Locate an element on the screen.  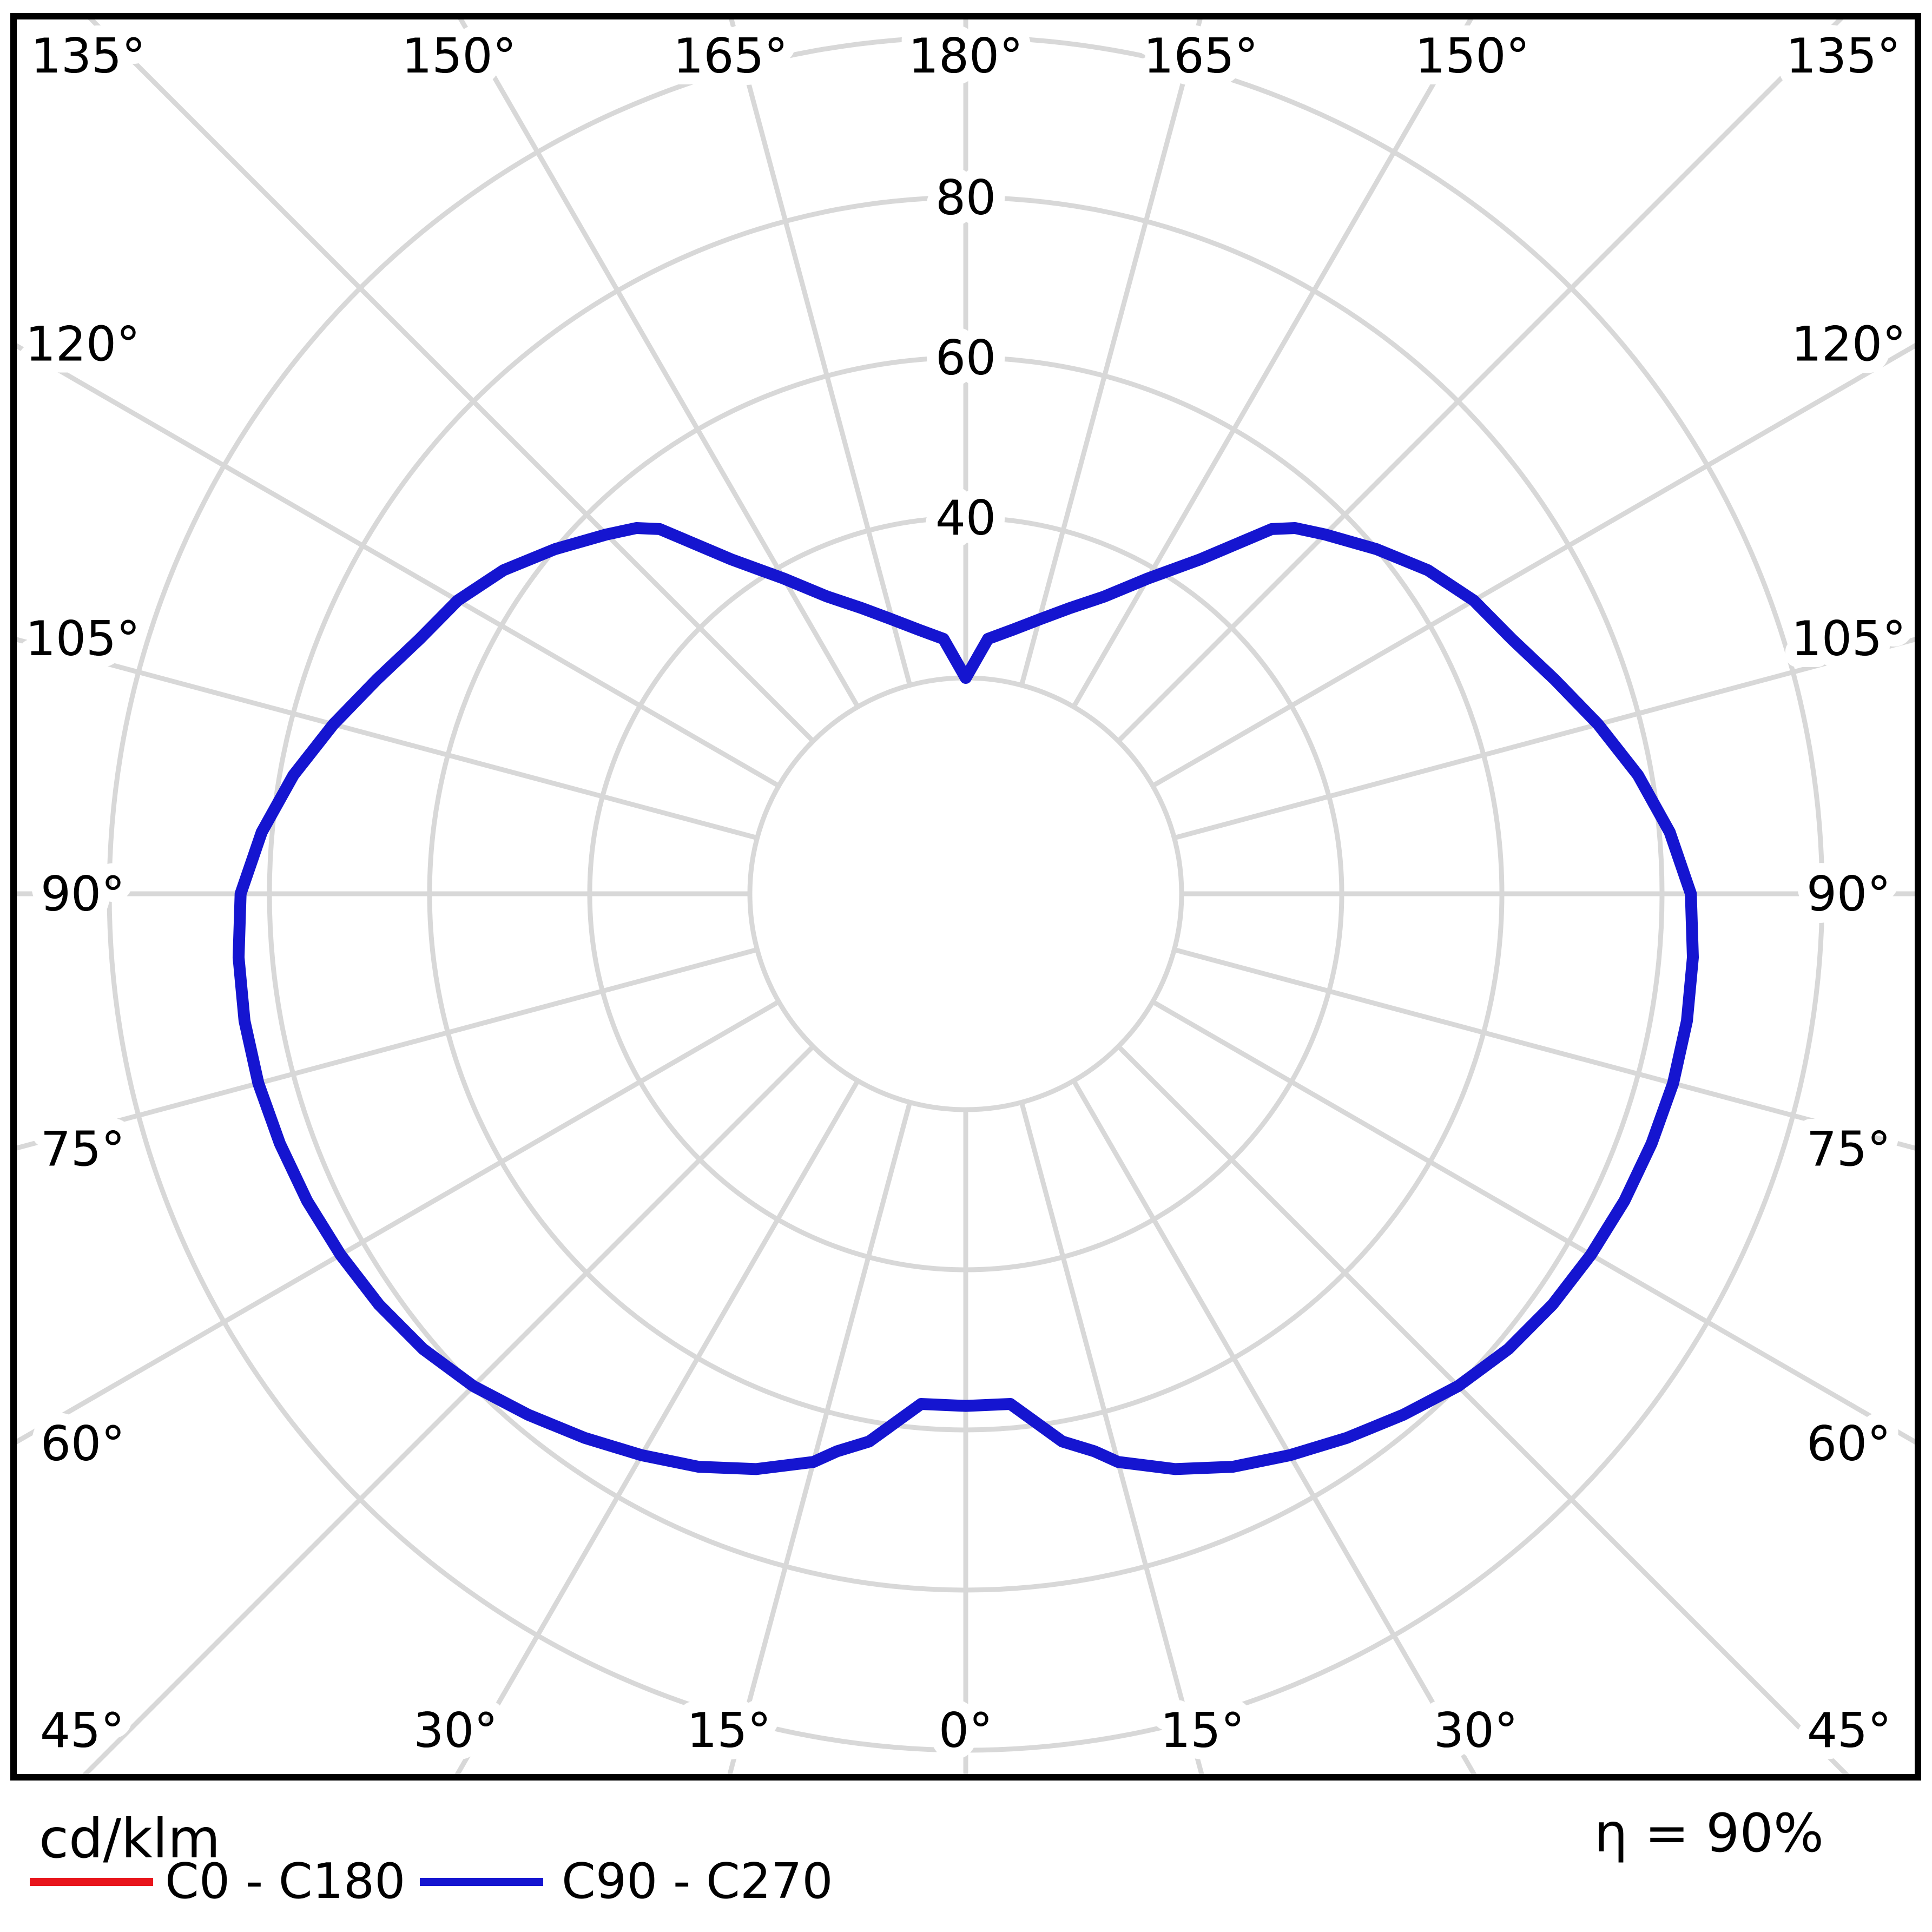
angle-label-bottom-0°: 0° is located at coordinates (966, 1730).